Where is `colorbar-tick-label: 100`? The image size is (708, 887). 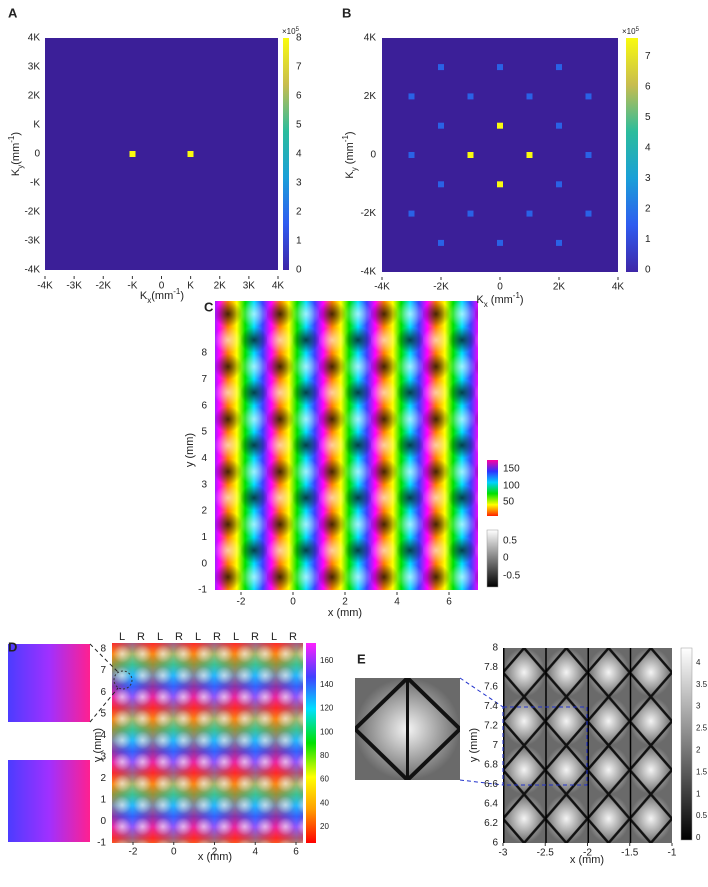 colorbar-tick-label: 100 is located at coordinates (327, 731).